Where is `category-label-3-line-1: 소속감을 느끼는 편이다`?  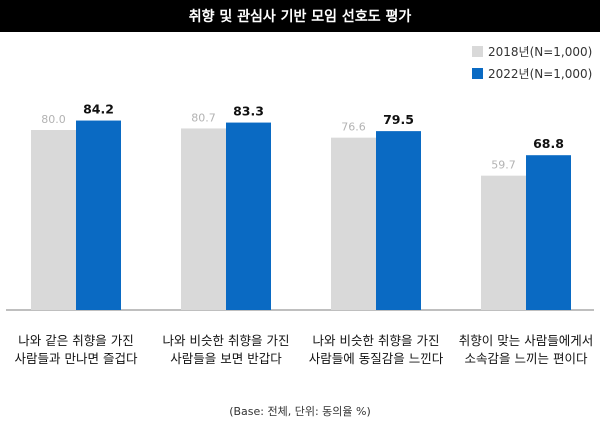
category-label-3-line-1: 소속감을 느끼는 편이다 is located at coordinates (526, 358).